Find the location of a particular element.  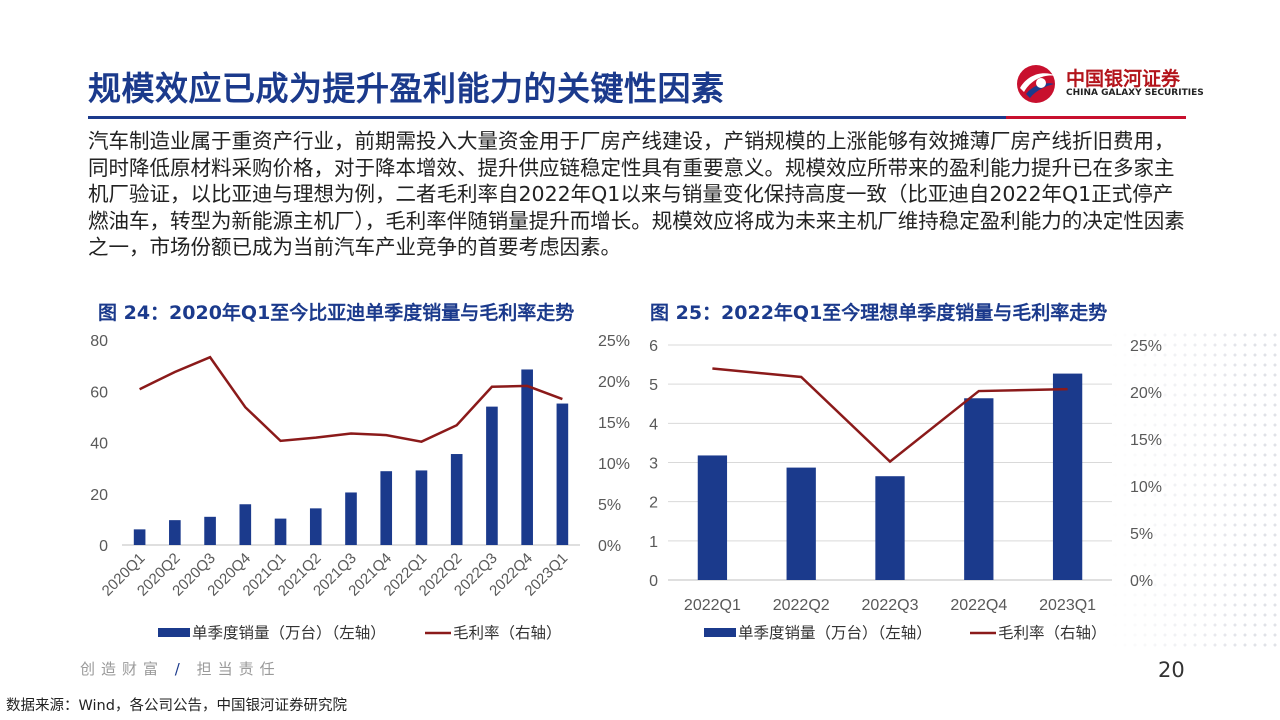

galaxy-logo-icon is located at coordinates (1036, 84).